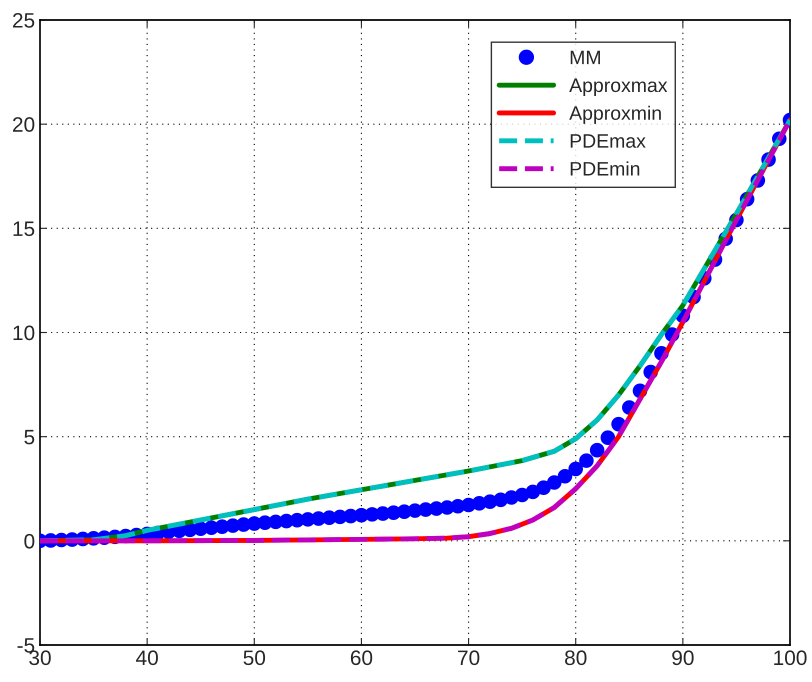 Image resolution: width=812 pixels, height=682 pixels. Describe the element at coordinates (23, 124) in the screenshot. I see `y-tick-label: 20` at that location.